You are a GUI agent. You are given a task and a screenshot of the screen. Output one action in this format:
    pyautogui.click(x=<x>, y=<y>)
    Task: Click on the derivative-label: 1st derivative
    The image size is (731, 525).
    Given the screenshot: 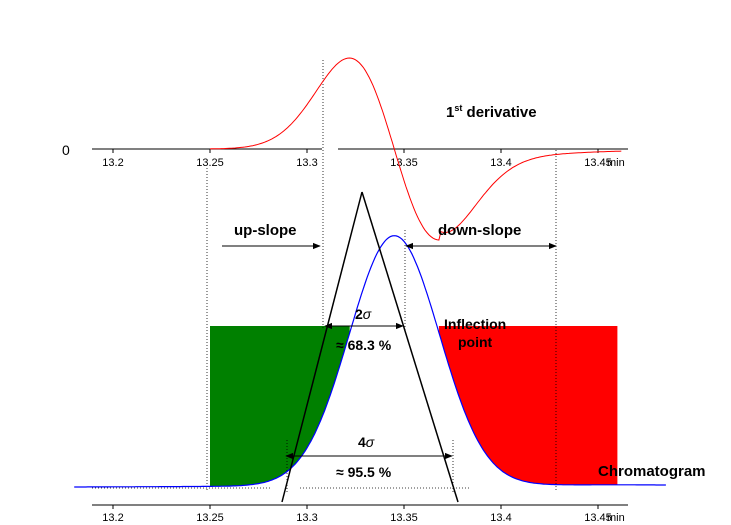 What is the action you would take?
    pyautogui.click(x=491, y=112)
    